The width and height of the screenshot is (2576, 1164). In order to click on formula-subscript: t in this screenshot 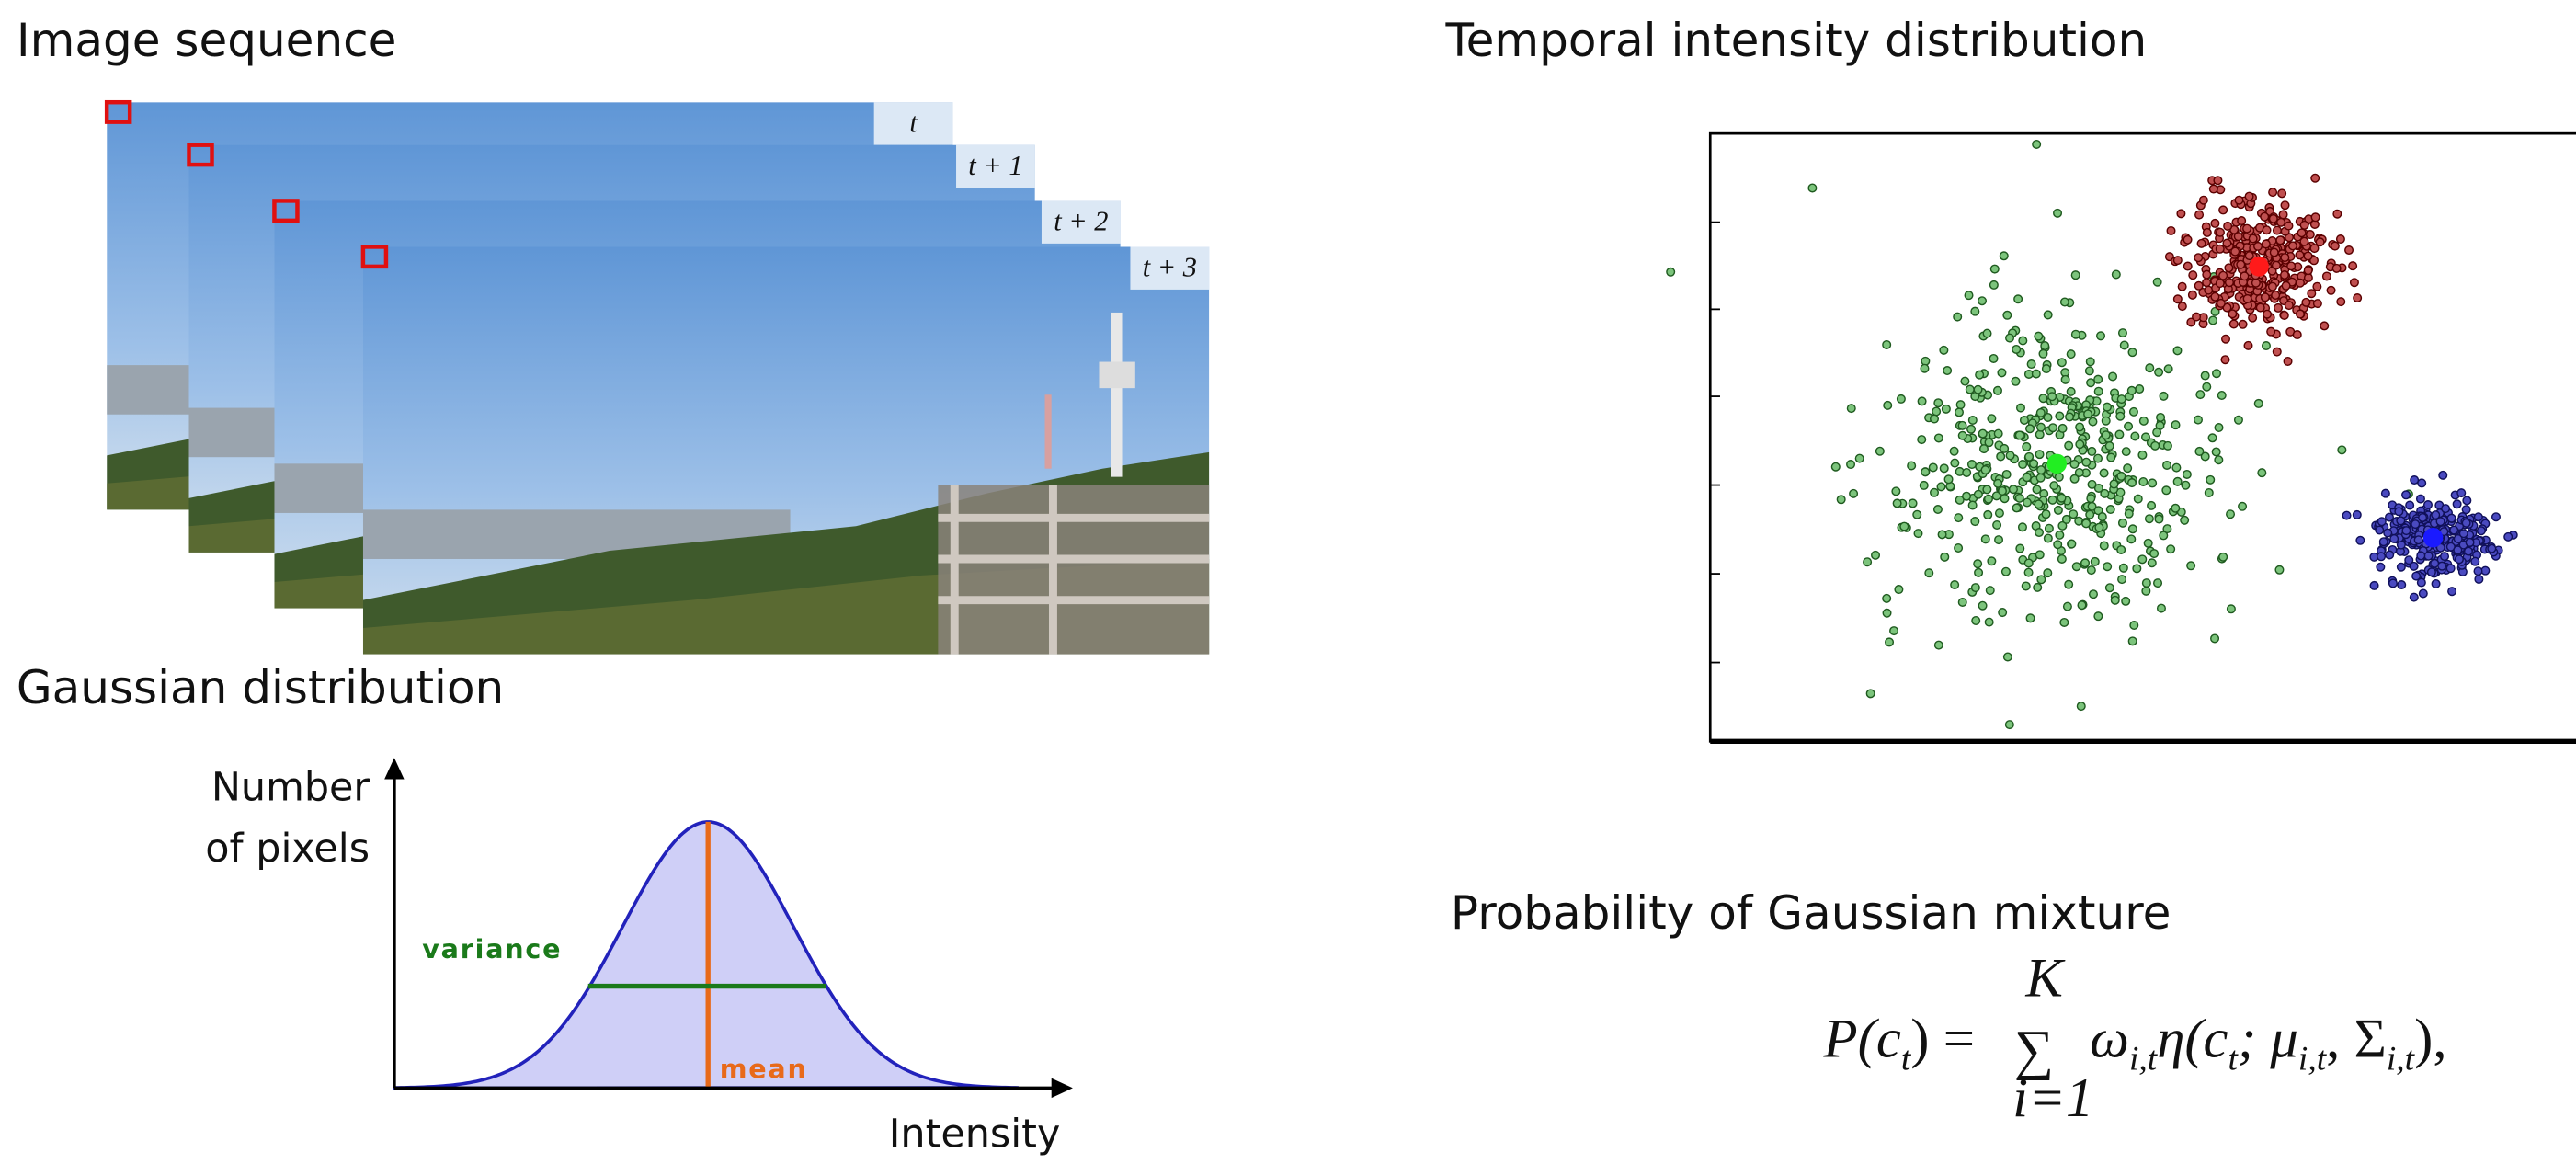, I will do `click(1906, 1059)`.